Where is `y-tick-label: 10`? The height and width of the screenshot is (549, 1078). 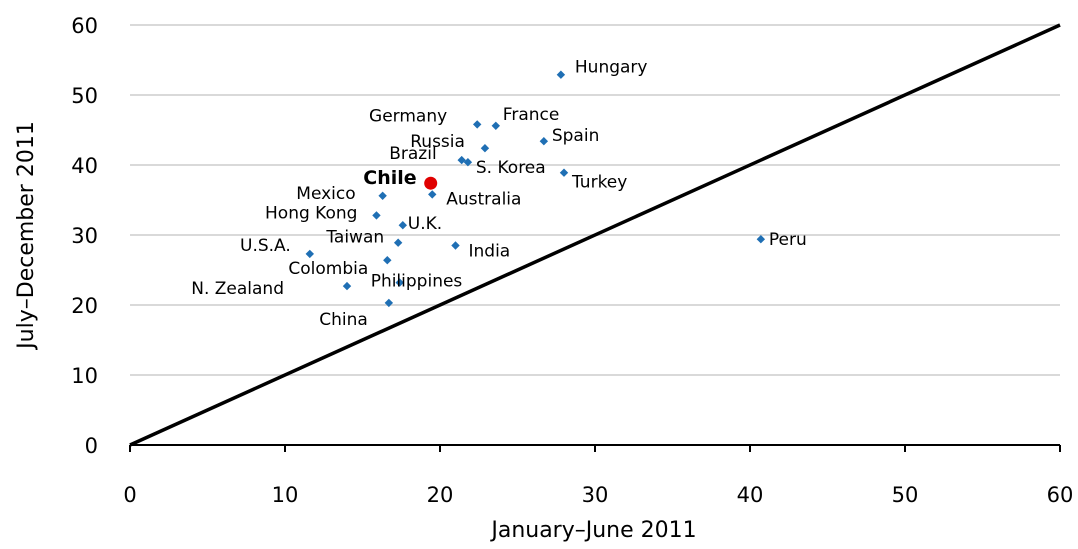
y-tick-label: 10 is located at coordinates (84, 376).